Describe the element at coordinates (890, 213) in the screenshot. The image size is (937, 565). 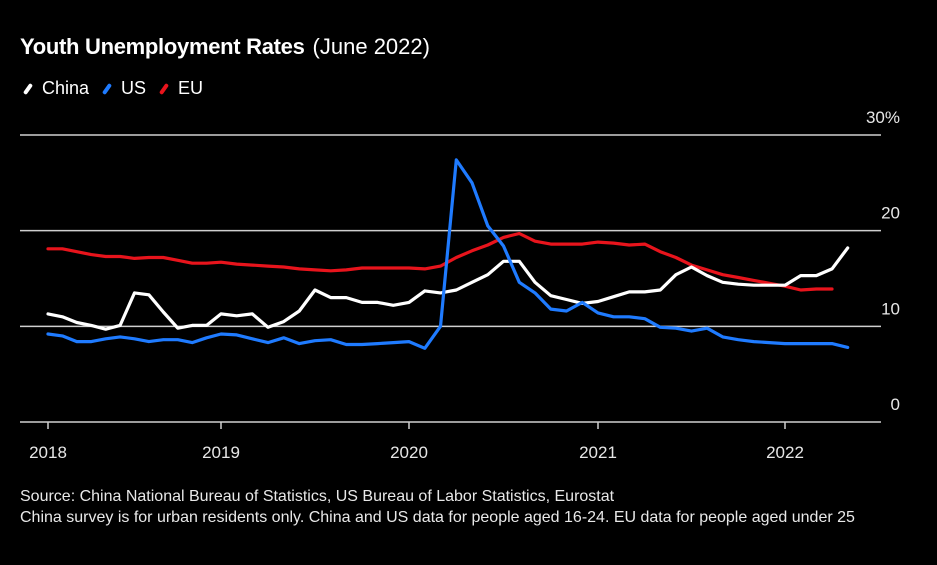
I see `y-tick-label: 20` at that location.